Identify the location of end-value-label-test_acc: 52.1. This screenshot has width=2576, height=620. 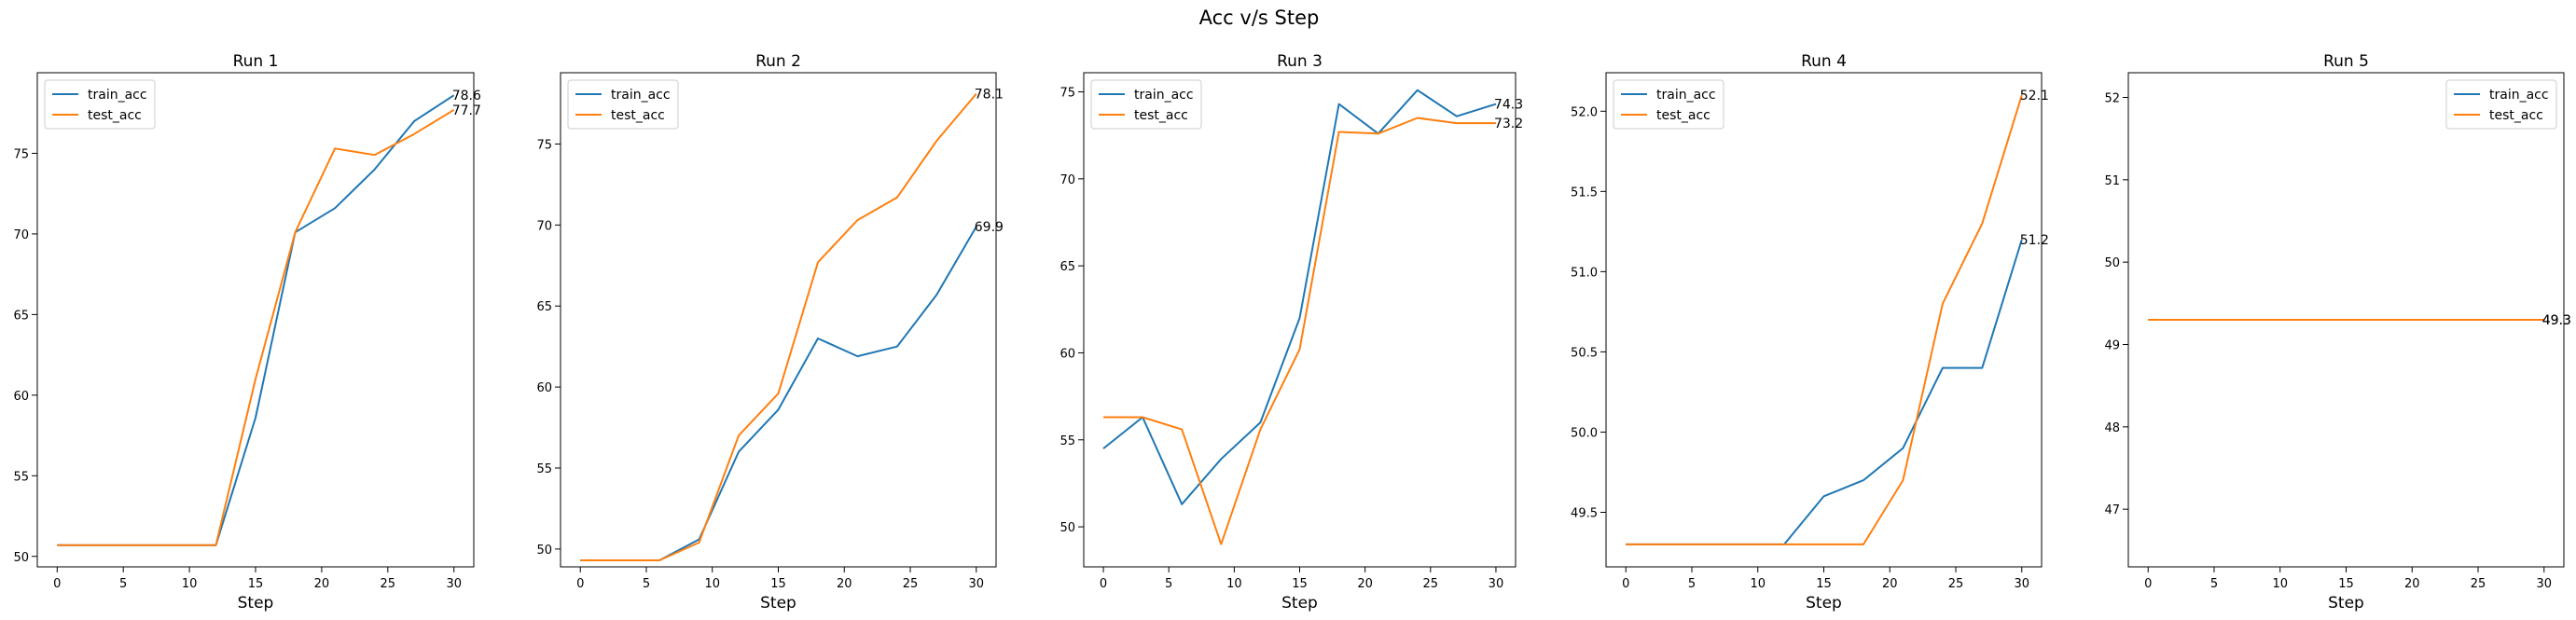
(2034, 96).